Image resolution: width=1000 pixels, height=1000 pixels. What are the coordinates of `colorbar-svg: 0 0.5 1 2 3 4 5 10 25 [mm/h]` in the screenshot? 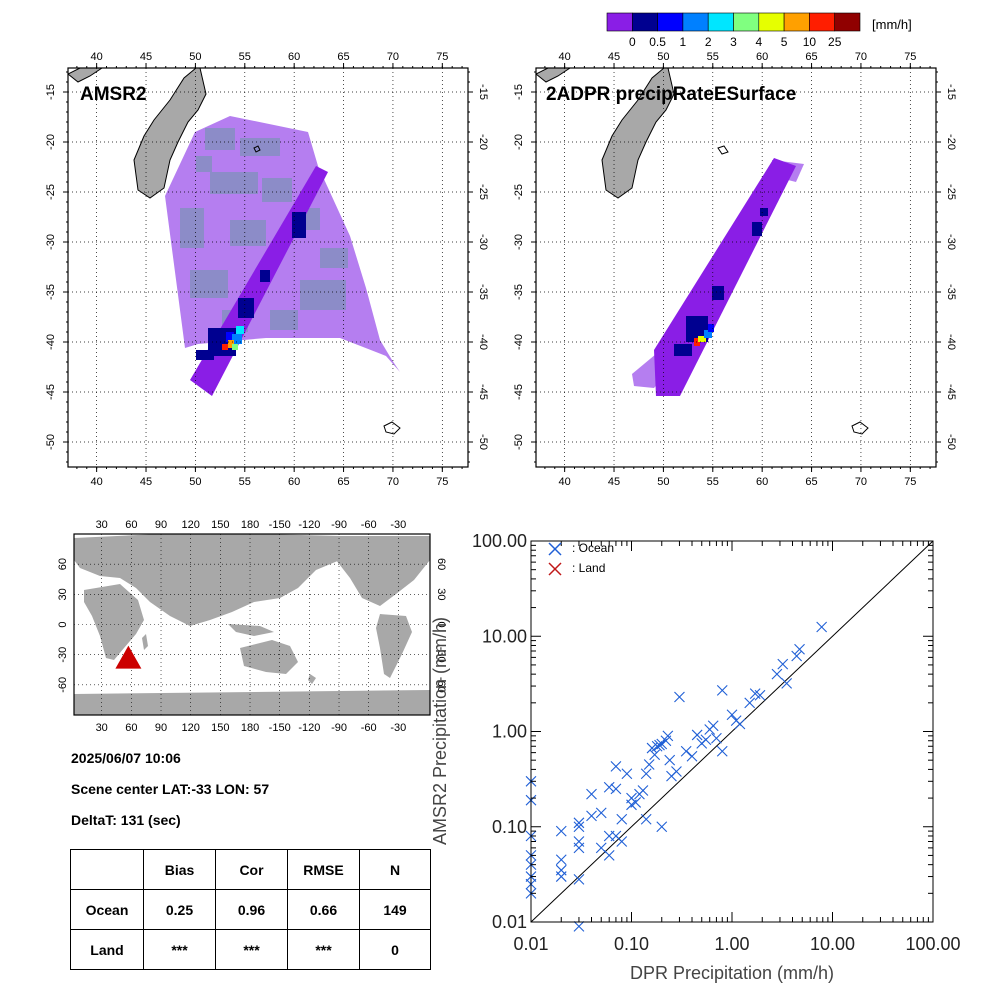 It's located at (759, 30).